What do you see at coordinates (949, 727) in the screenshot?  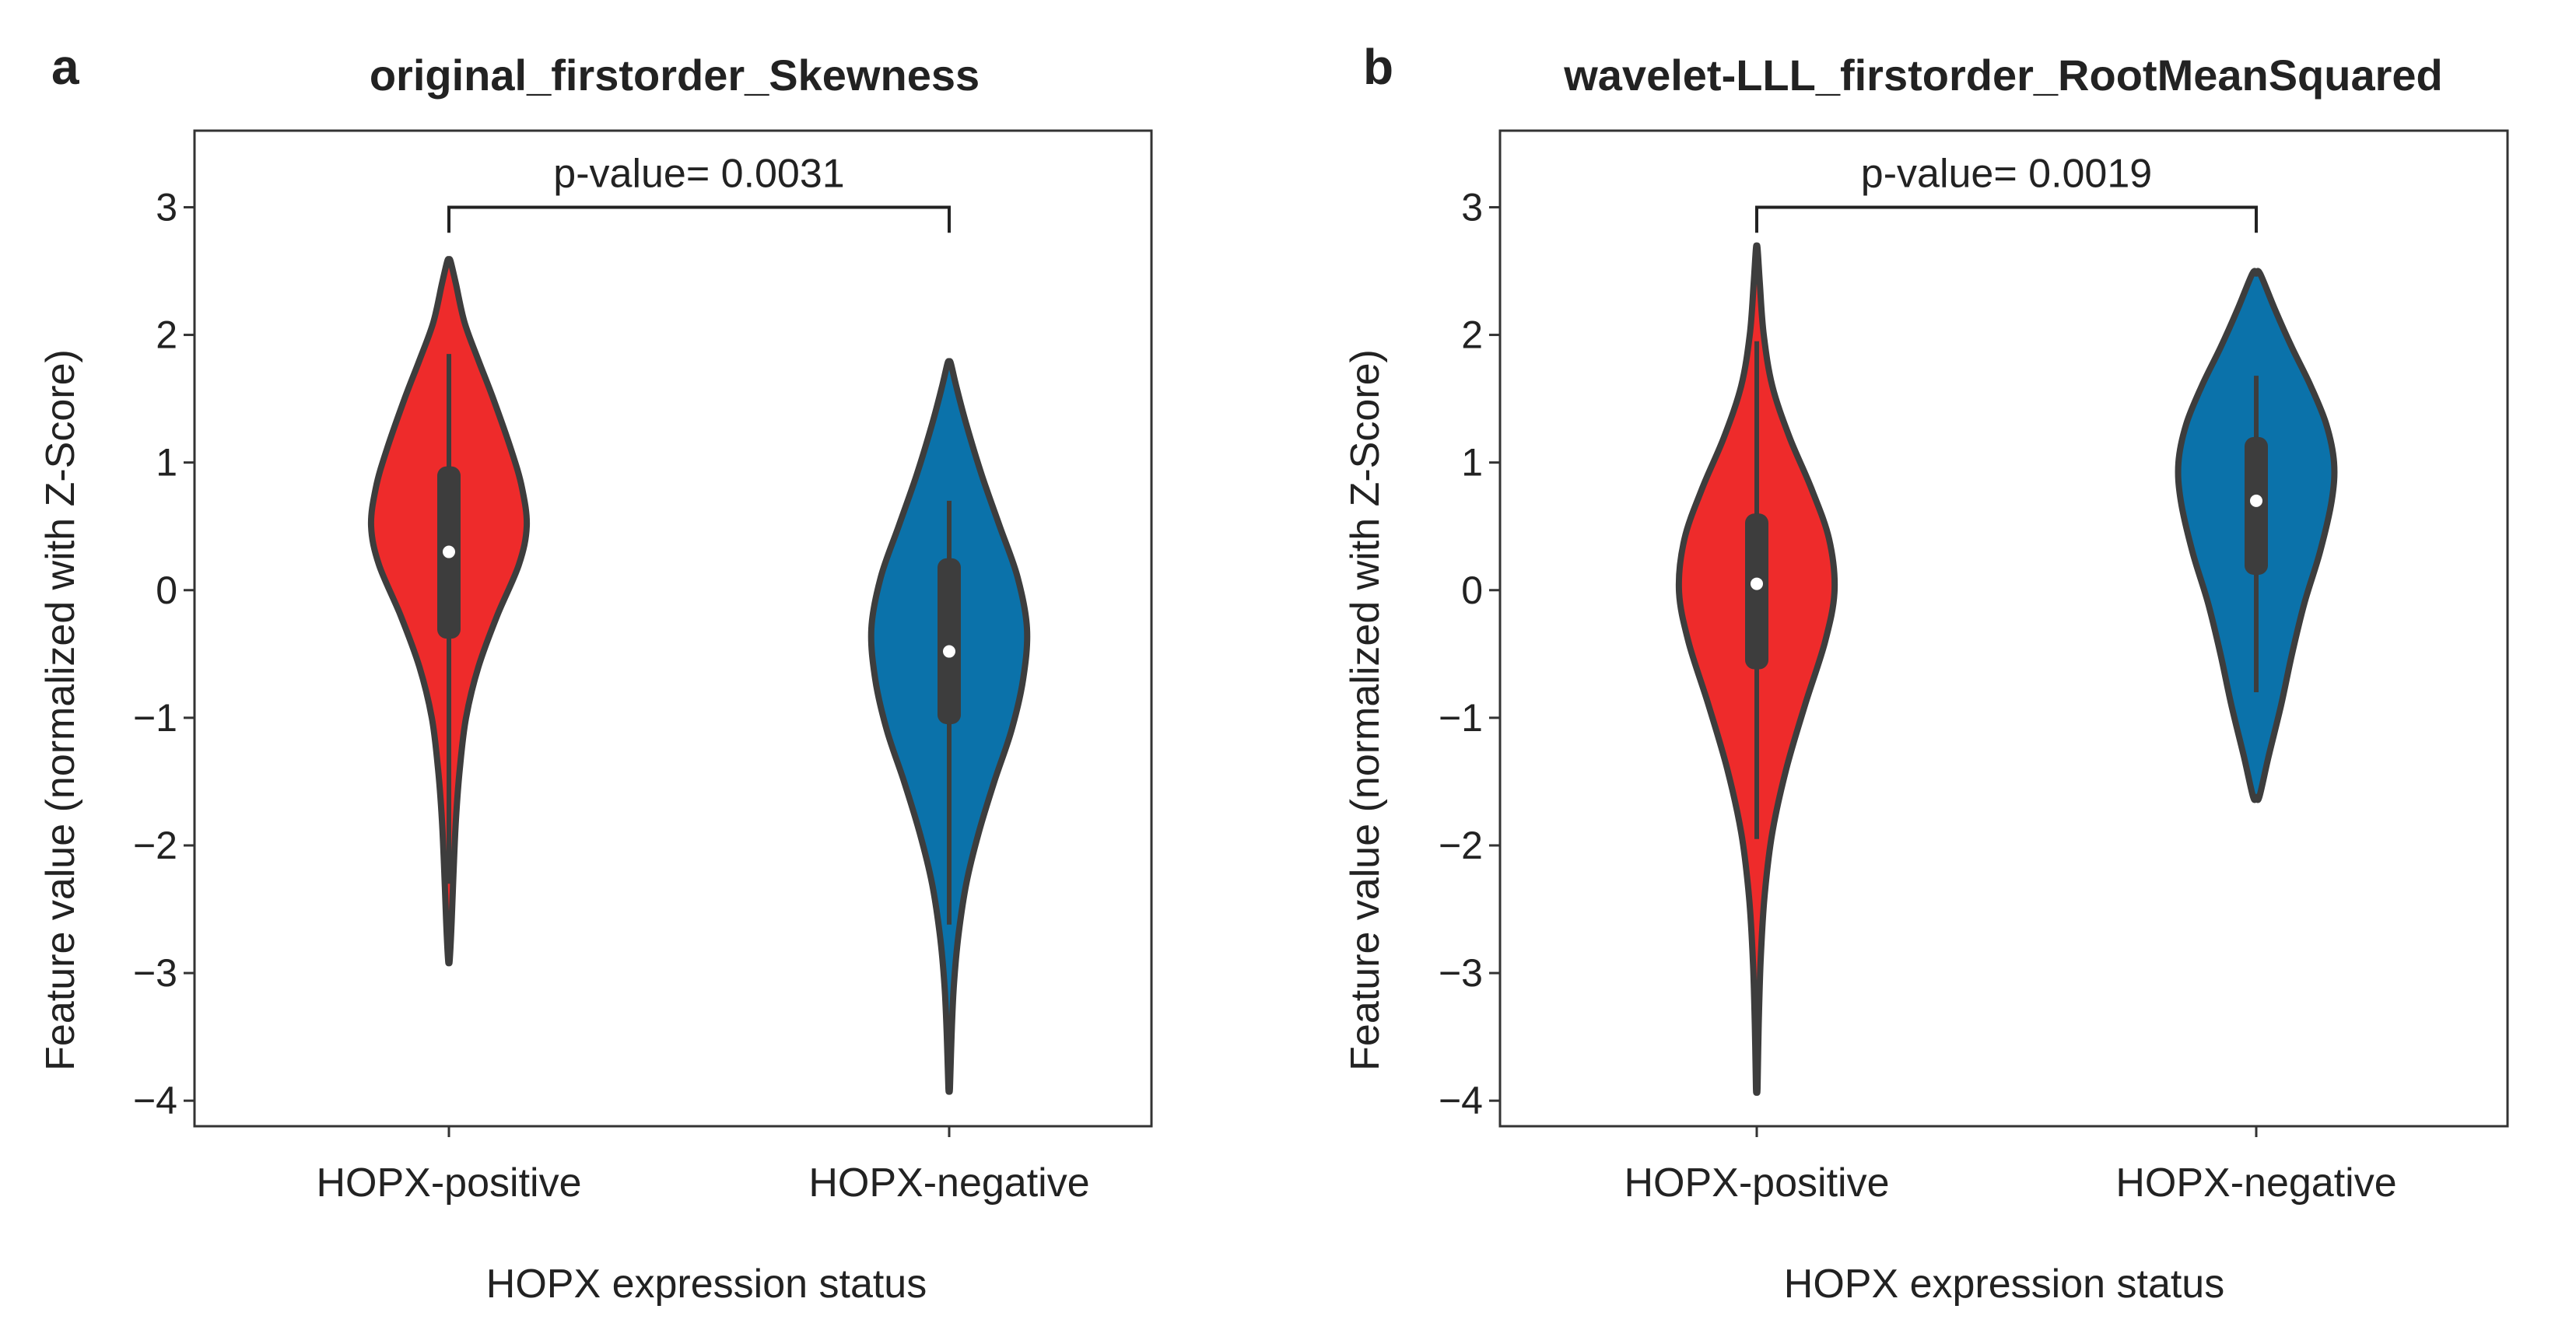 I see `panel-a-violin-hopx-negative` at bounding box center [949, 727].